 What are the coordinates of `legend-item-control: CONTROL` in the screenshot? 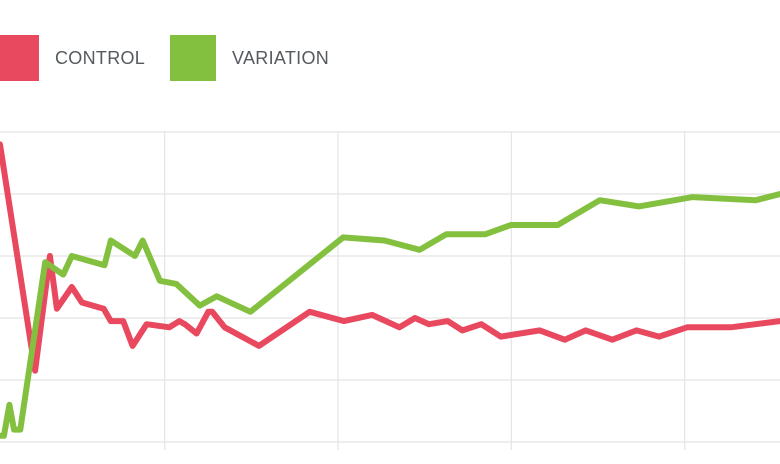 It's located at (72, 58).